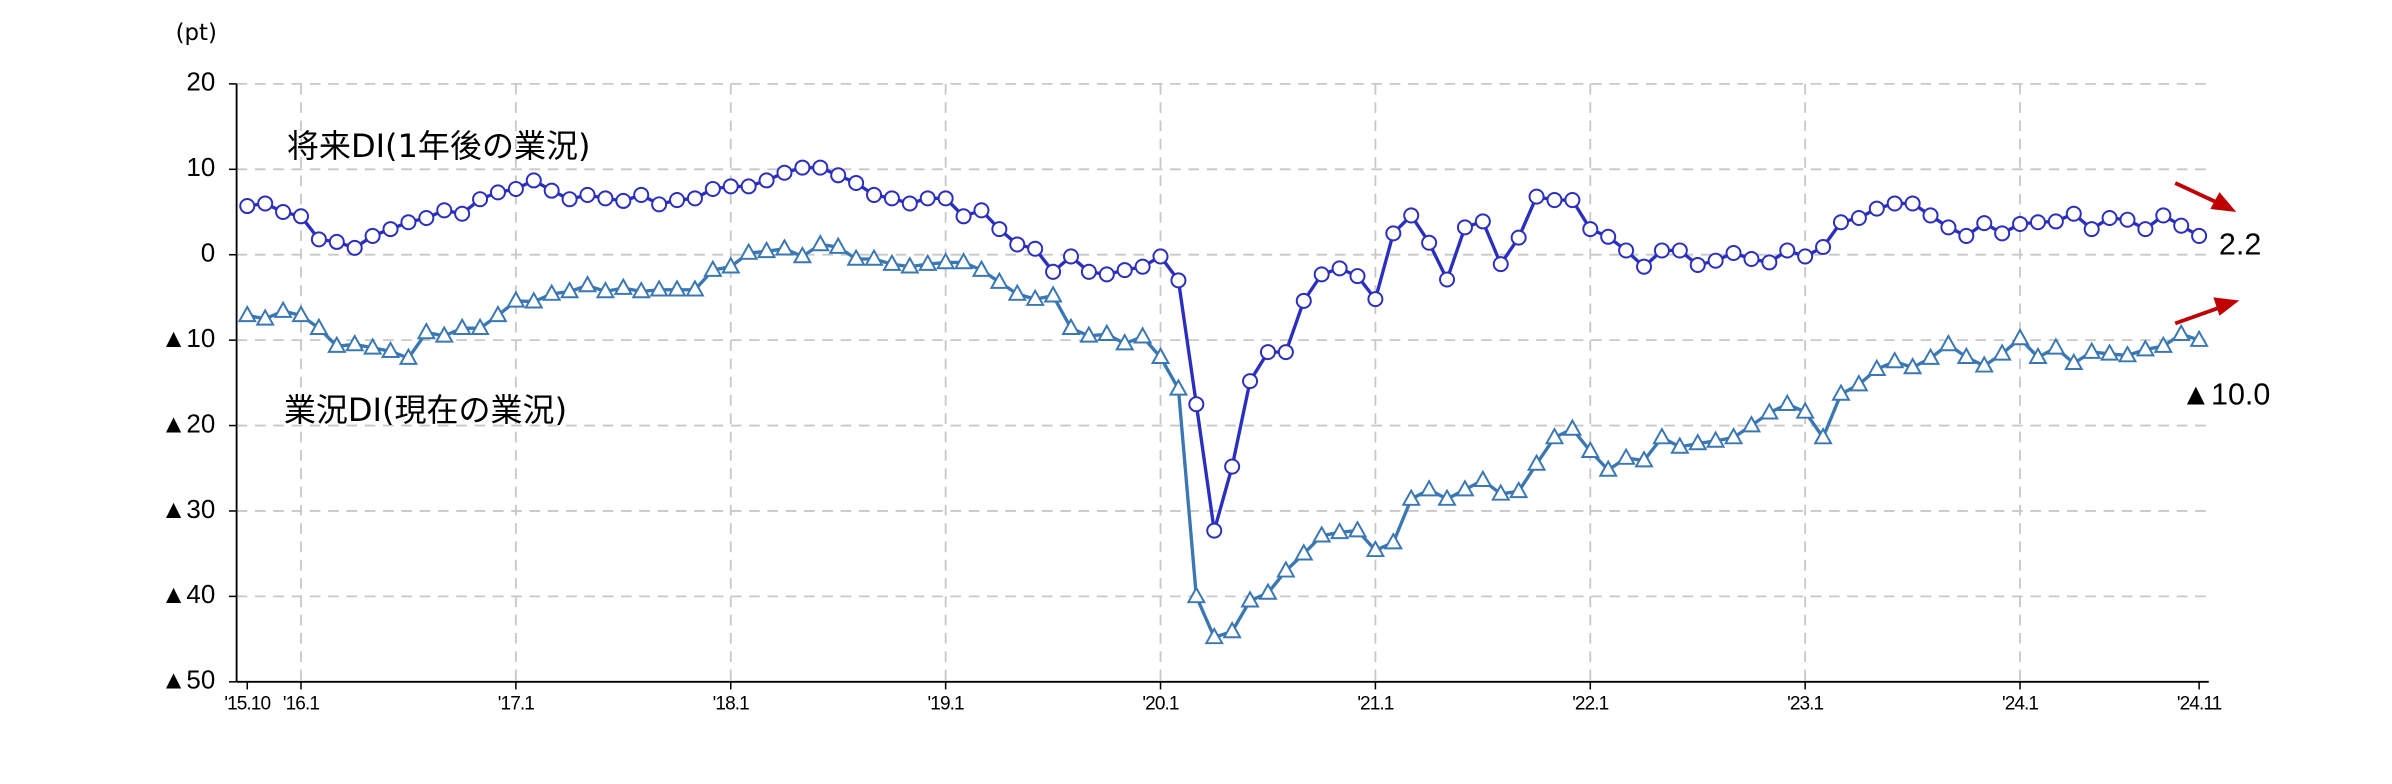 This screenshot has height=784, width=2392. Describe the element at coordinates (188, 424) in the screenshot. I see `y-tick-label: ▲20` at that location.